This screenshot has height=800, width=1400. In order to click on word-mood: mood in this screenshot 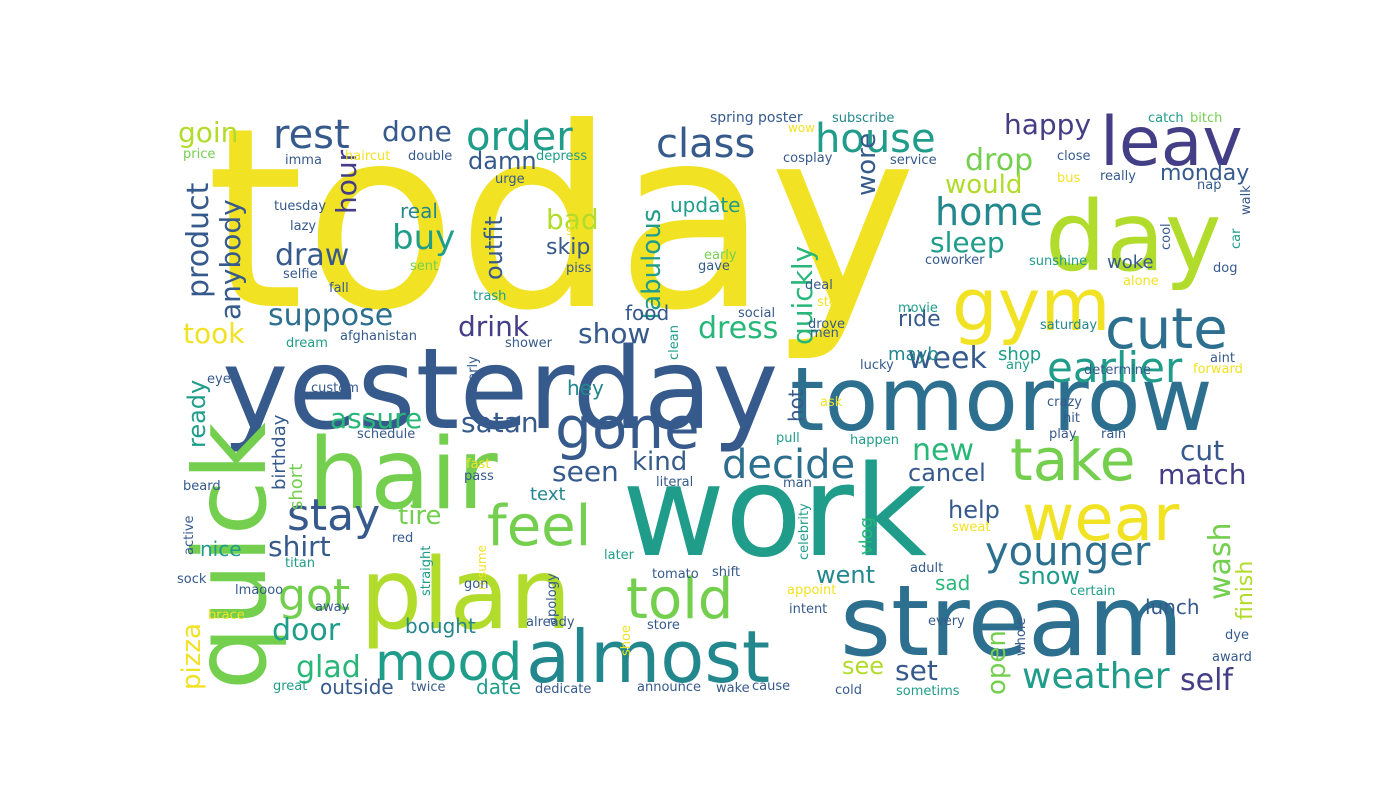, I will do `click(448, 663)`.